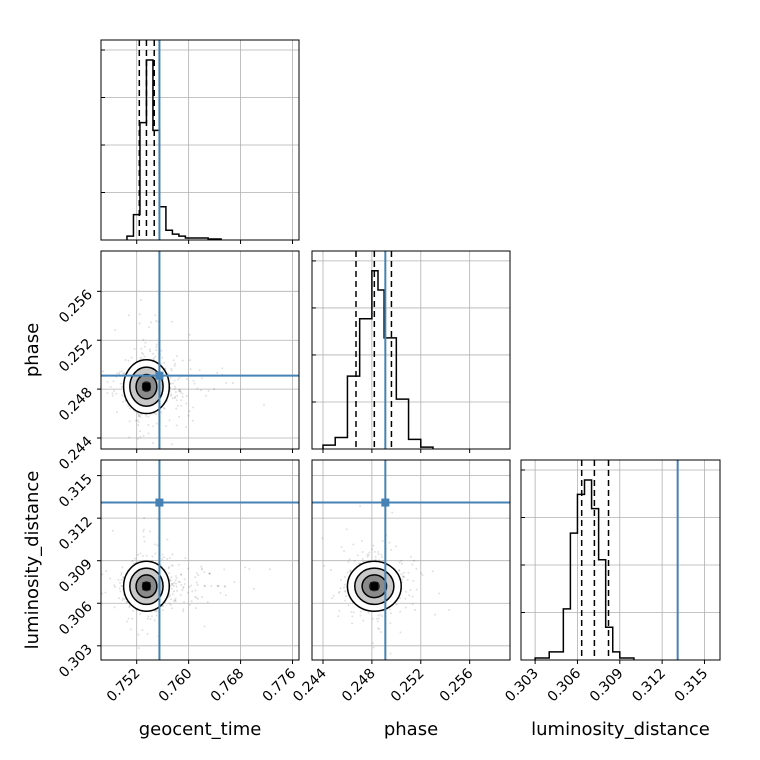 This screenshot has height=760, width=760. What do you see at coordinates (159, 375) in the screenshot?
I see `truth-marker` at bounding box center [159, 375].